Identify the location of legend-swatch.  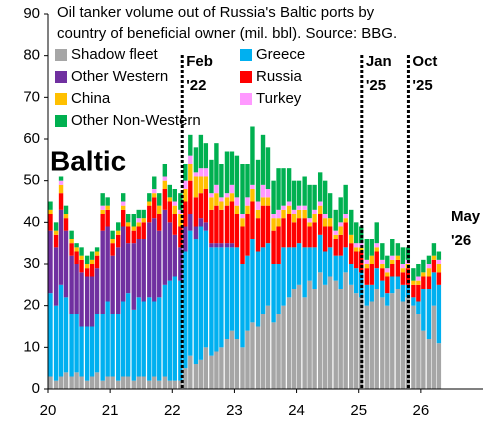
(61, 99).